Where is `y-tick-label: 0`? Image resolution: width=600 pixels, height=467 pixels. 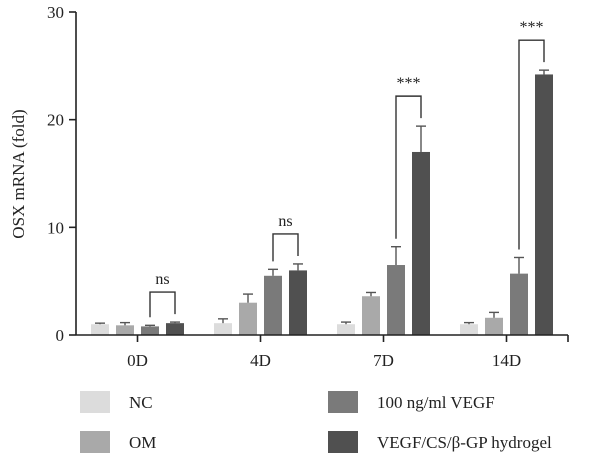
y-tick-label: 0 is located at coordinates (60, 335).